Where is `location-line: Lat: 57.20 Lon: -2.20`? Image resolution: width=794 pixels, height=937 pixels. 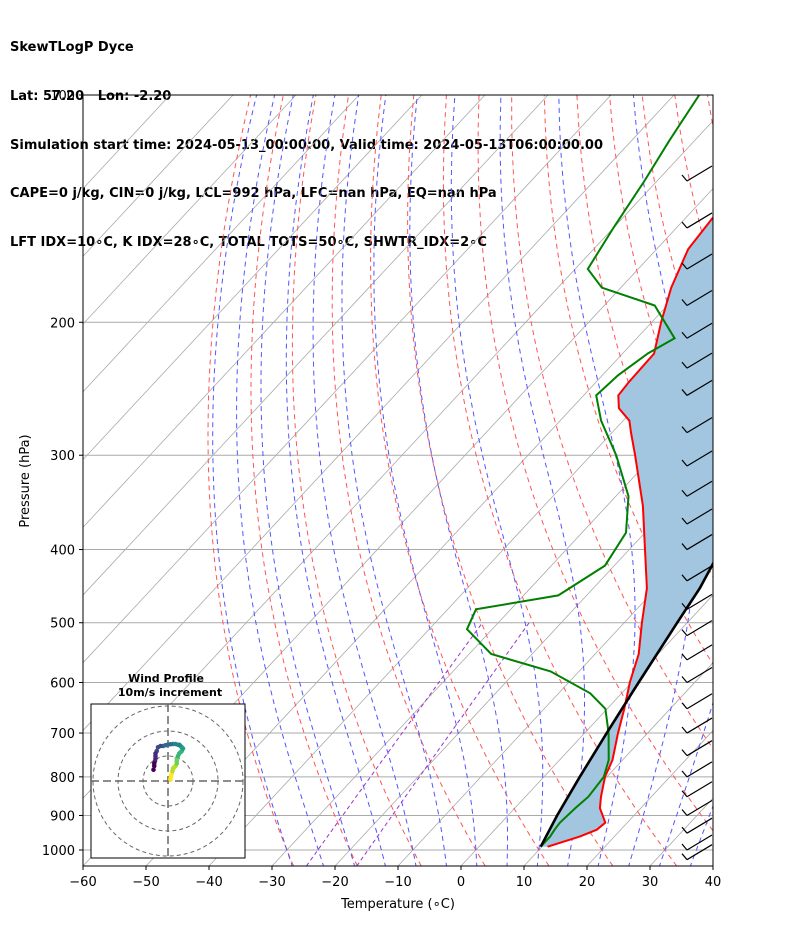
location-line: Lat: 57.20 Lon: -2.20 is located at coordinates (91, 96).